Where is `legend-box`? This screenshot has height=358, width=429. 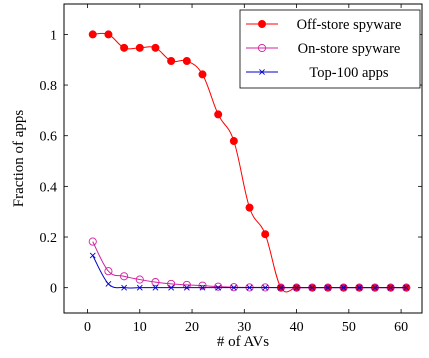
legend-box is located at coordinates (330, 49).